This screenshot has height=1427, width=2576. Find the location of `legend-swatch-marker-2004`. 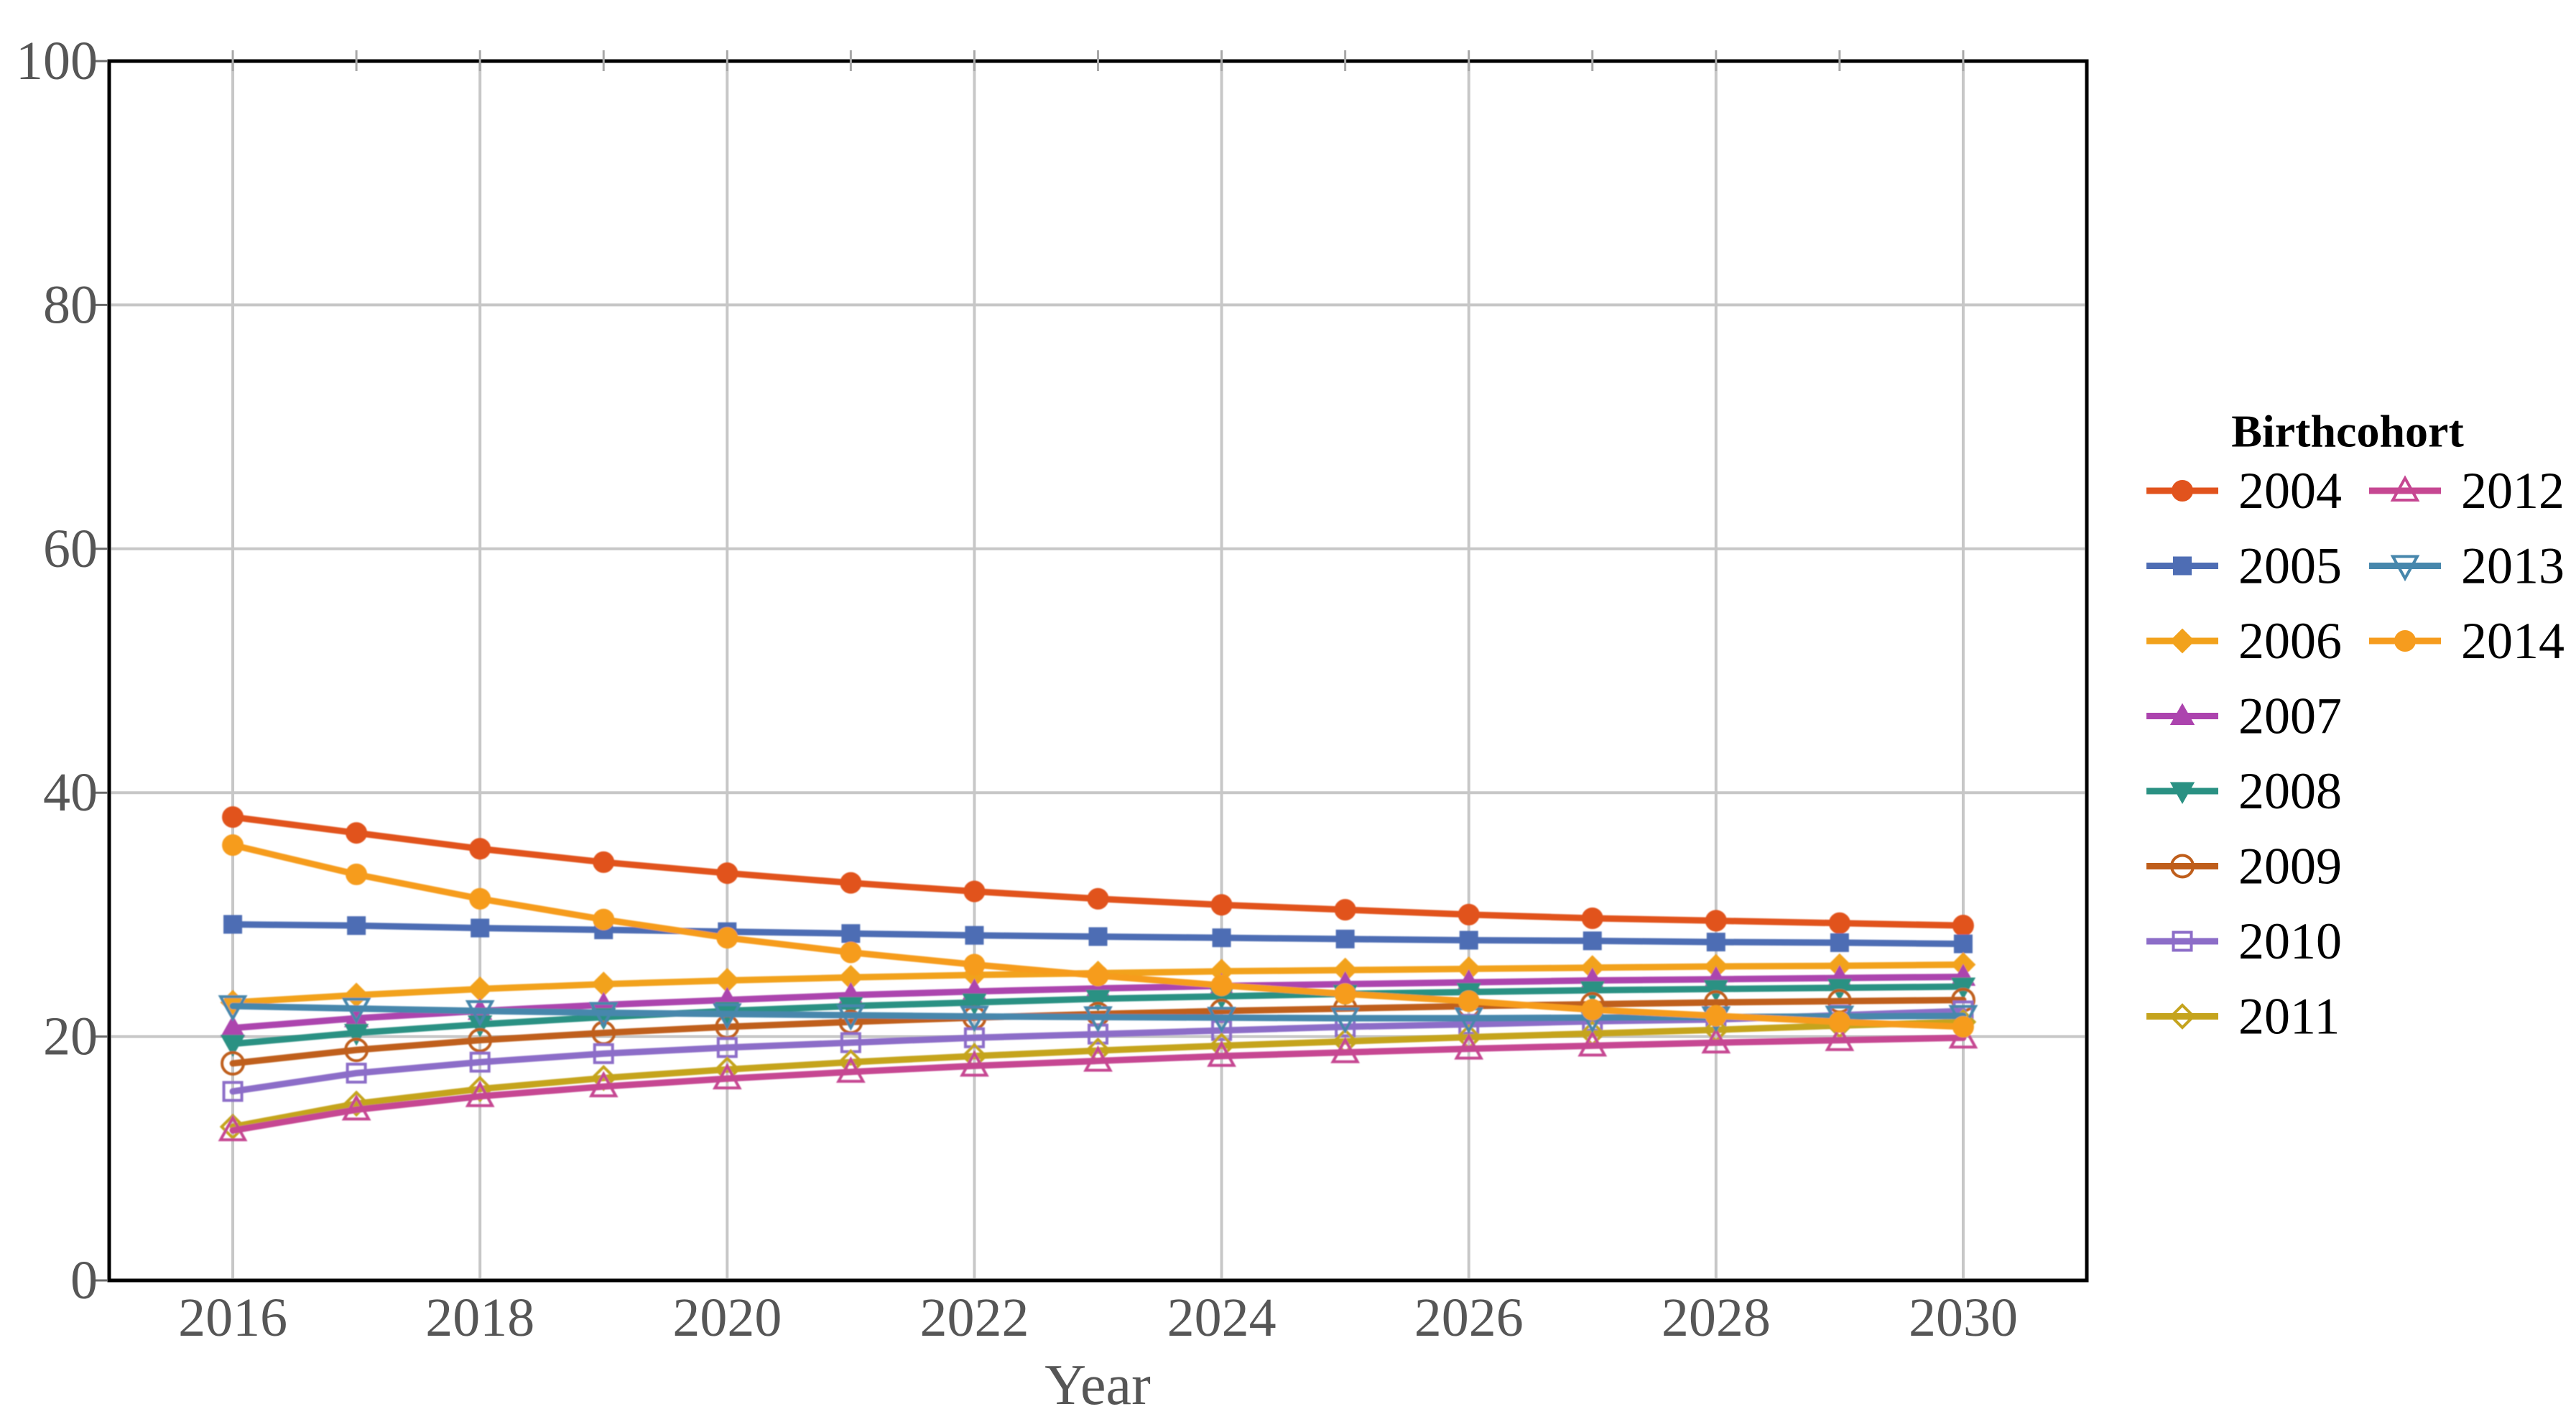

legend-swatch-marker-2004 is located at coordinates (2182, 491).